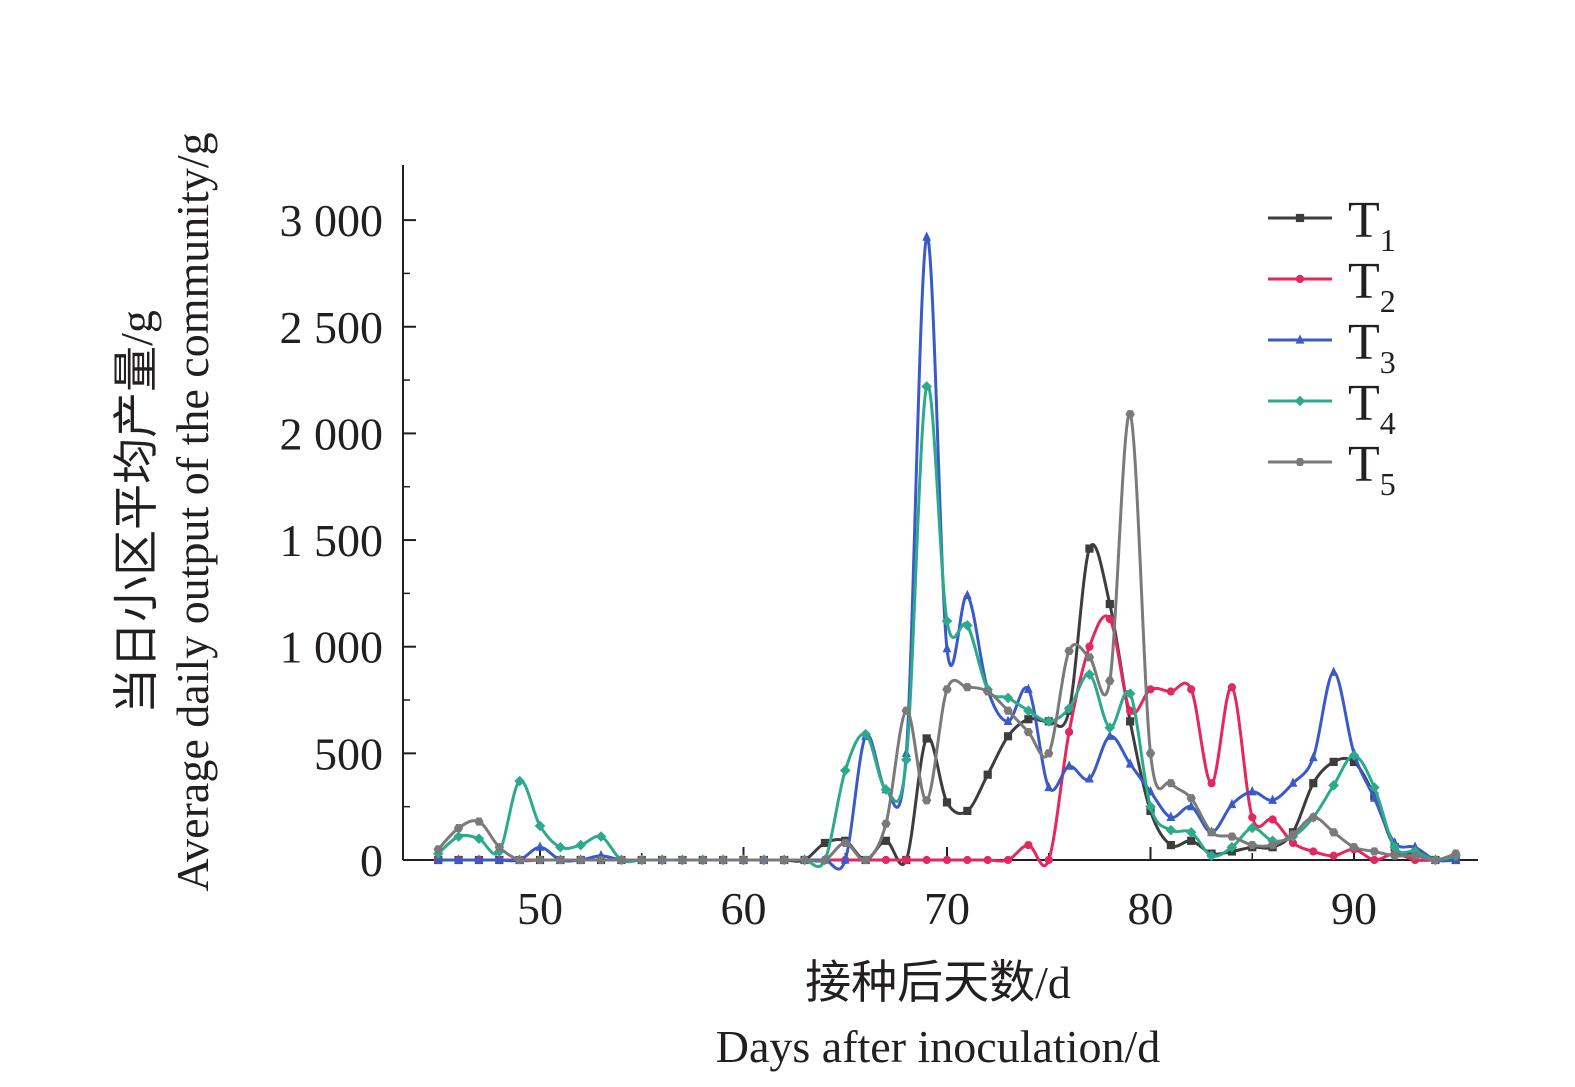 Image resolution: width=1575 pixels, height=1087 pixels. What do you see at coordinates (938, 982) in the screenshot?
I see `x-axis-title-cn: 接种后天数/d` at bounding box center [938, 982].